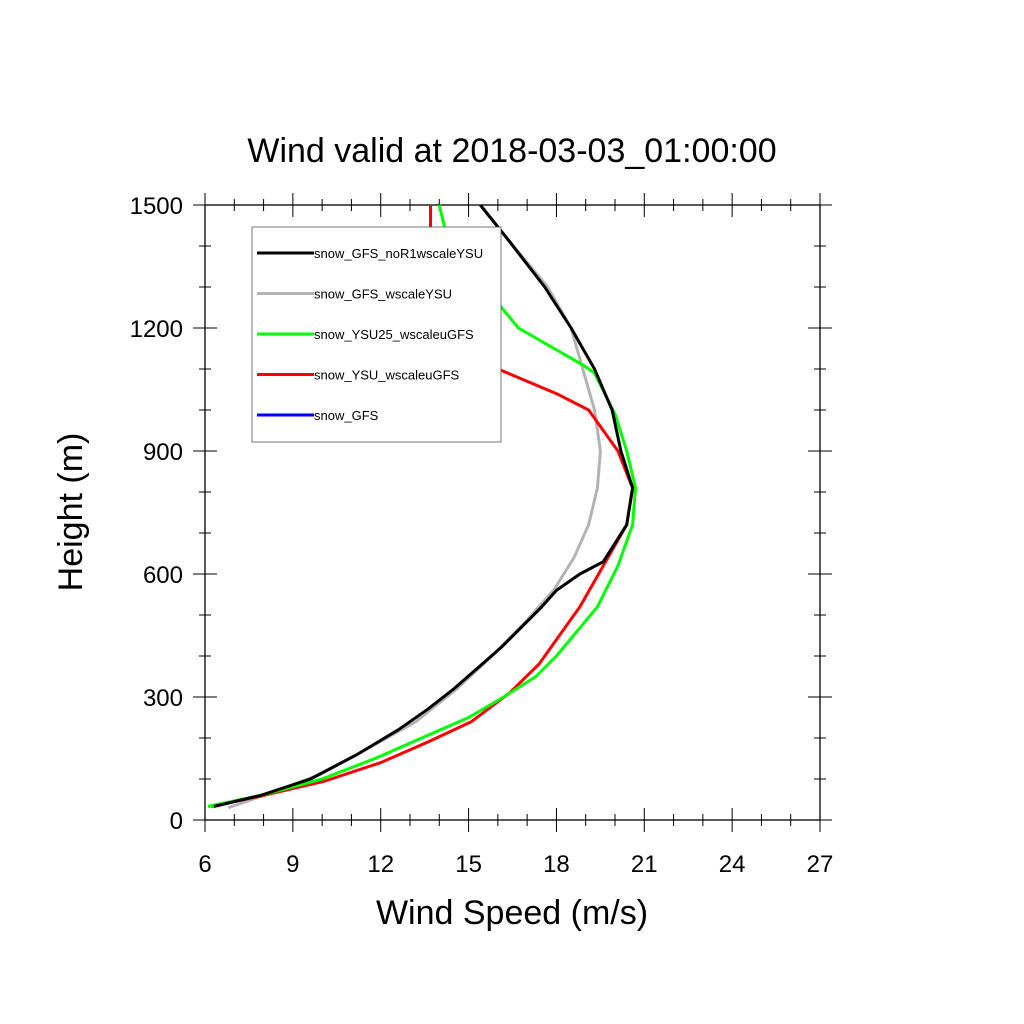 This screenshot has width=1024, height=1024. I want to click on chart-title: Wind valid at 2018-03-03_01:00:00, so click(511, 151).